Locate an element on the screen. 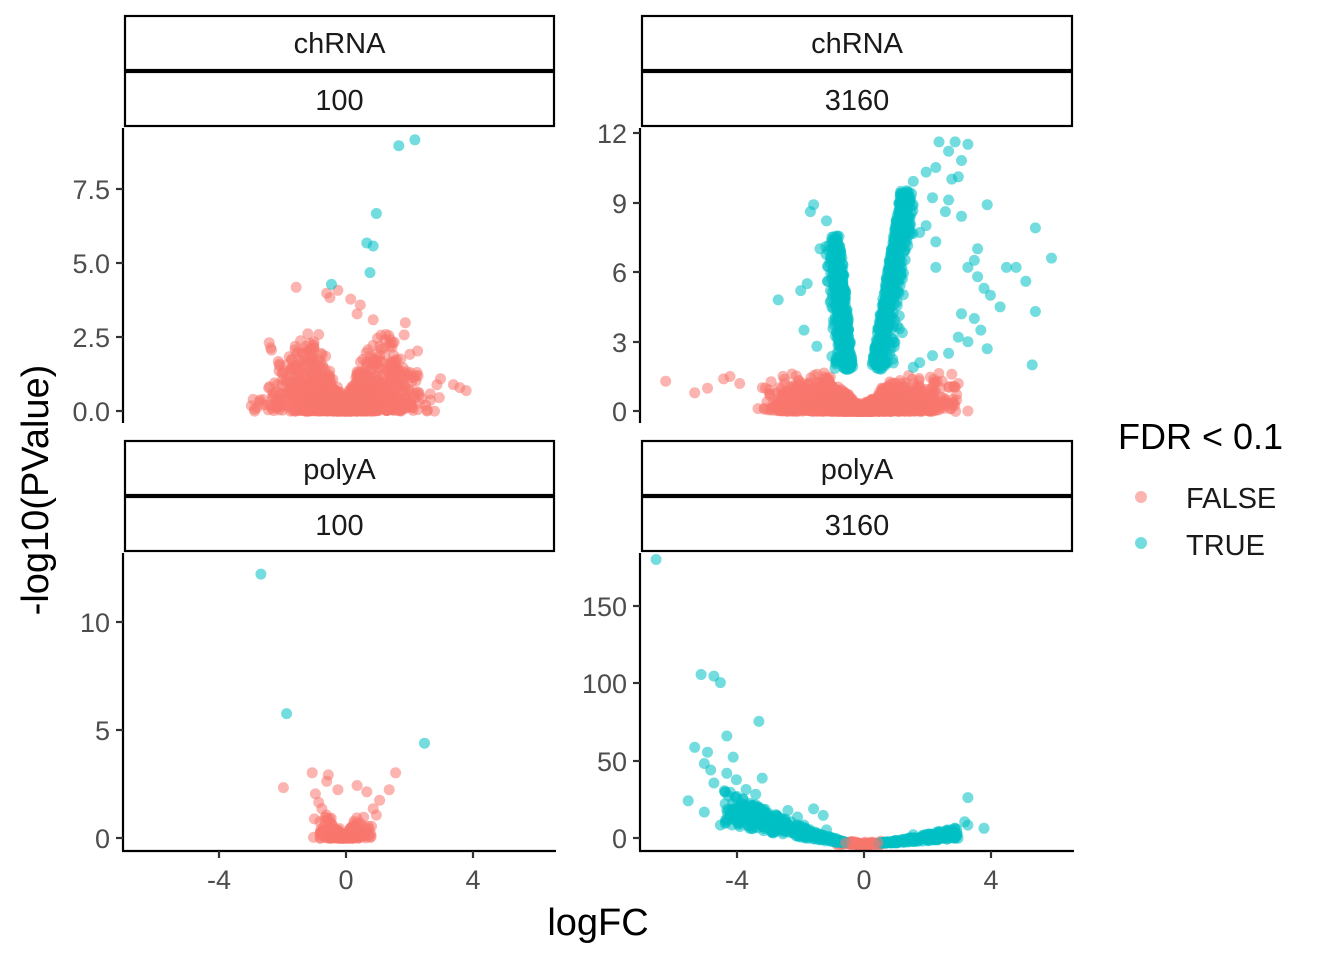  y-tick-label-chrna-100-2: 5.0 is located at coordinates (91, 264).